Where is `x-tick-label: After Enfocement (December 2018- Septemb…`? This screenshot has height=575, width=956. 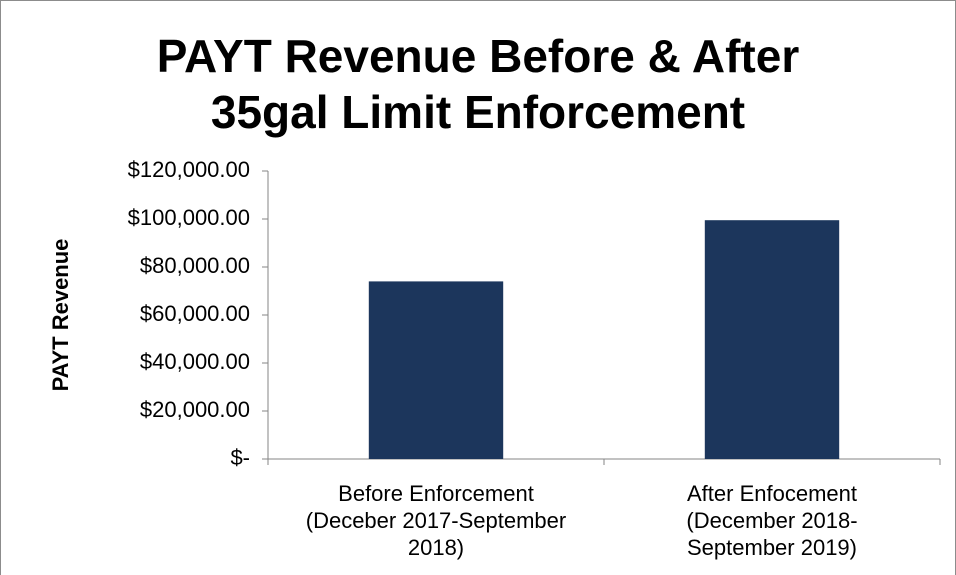
x-tick-label: After Enfocement (December 2018- Septemb… is located at coordinates (772, 520).